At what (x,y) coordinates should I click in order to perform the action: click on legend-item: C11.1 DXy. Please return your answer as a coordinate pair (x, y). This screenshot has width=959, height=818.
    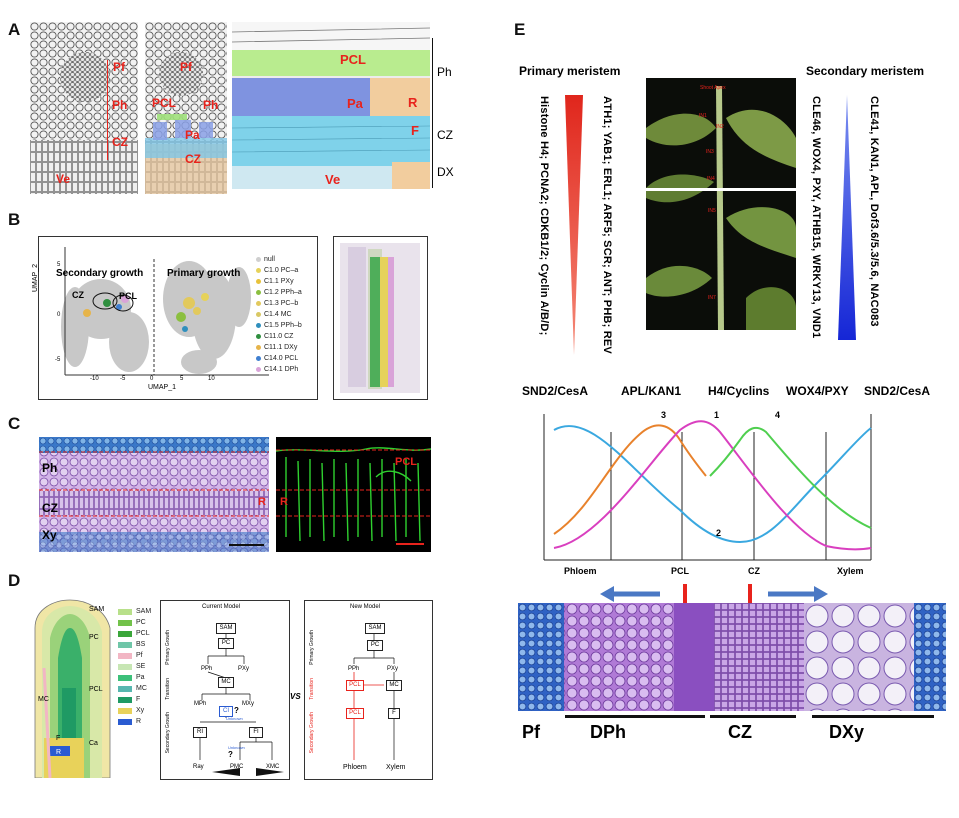
    Looking at the image, I should click on (279, 347).